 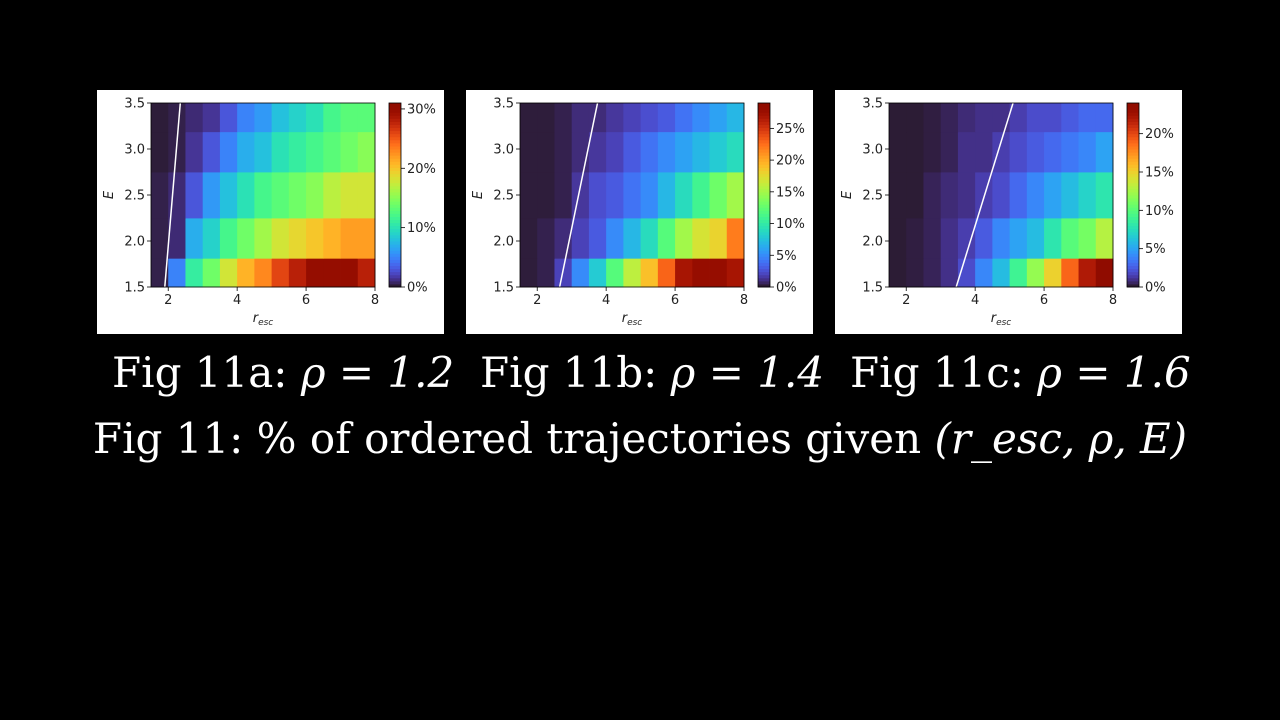 What do you see at coordinates (421, 109) in the screenshot?
I see `colorbar-tick-label: 30%` at bounding box center [421, 109].